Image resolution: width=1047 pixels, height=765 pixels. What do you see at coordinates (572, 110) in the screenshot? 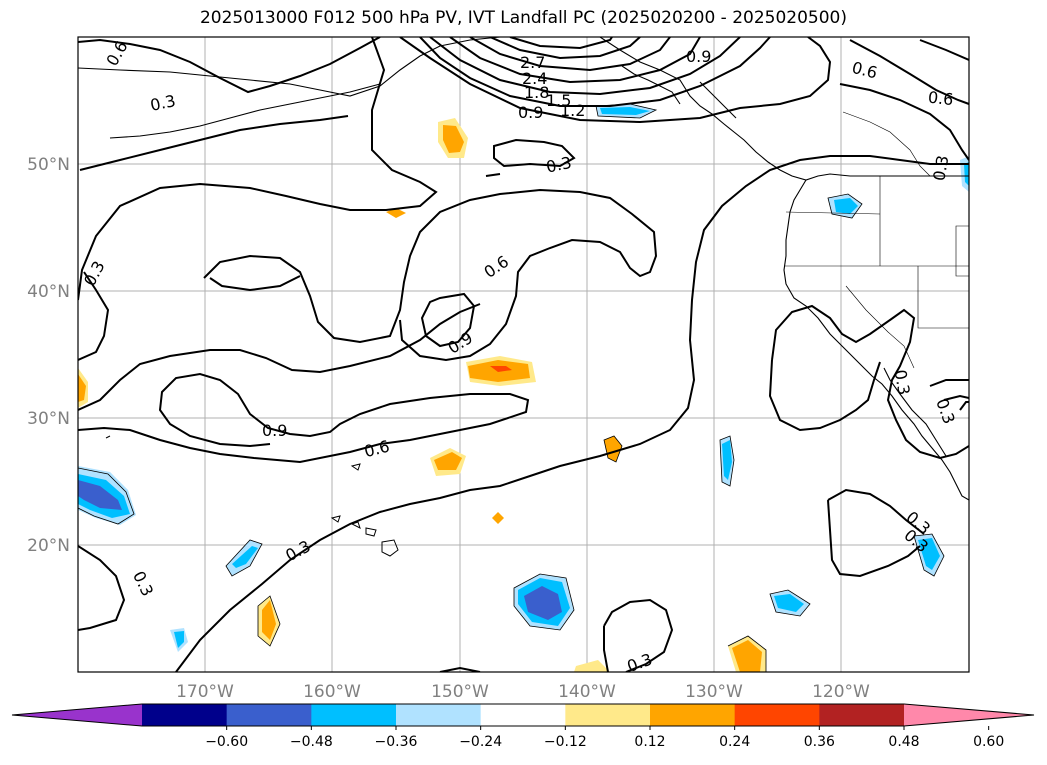
I see `contour-label: 1.2` at bounding box center [572, 110].